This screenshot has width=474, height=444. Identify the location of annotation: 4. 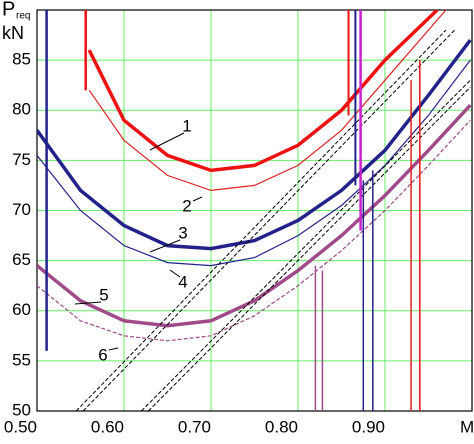
(182, 281).